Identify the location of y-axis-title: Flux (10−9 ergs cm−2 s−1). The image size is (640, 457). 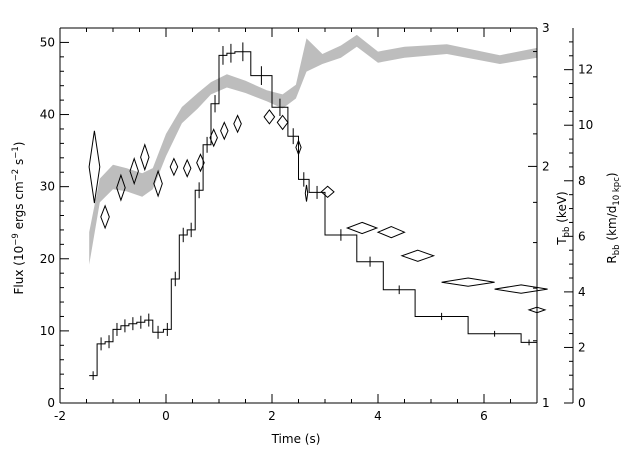
(18, 218).